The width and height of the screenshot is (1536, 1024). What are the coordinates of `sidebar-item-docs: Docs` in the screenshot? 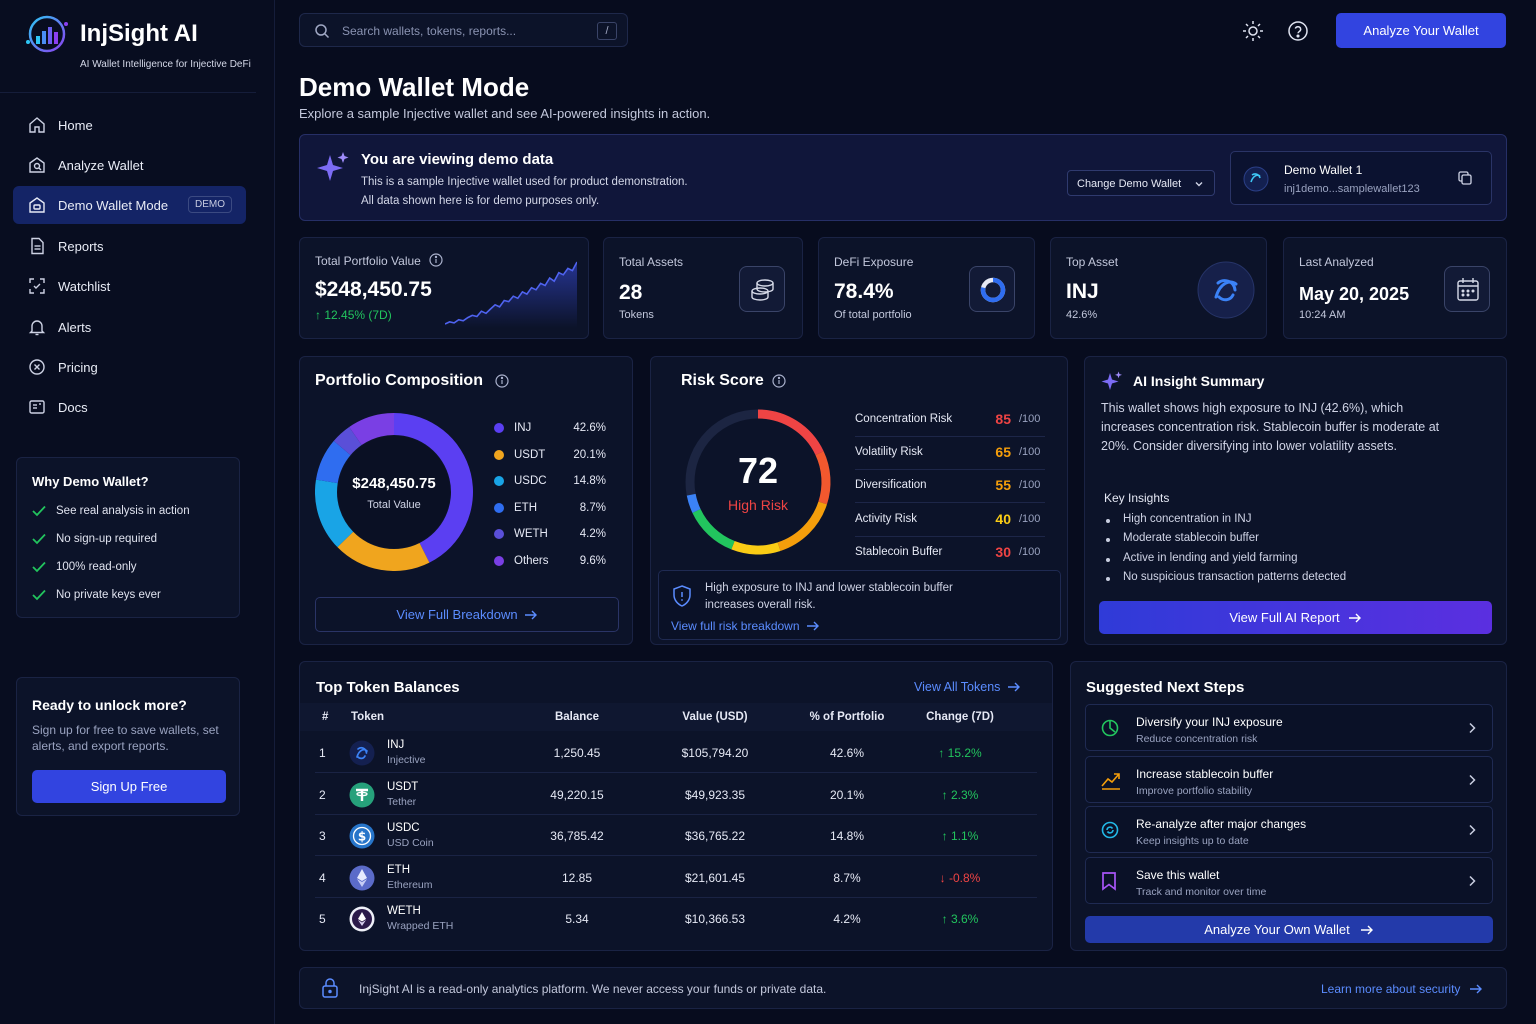 It's located at (129, 407).